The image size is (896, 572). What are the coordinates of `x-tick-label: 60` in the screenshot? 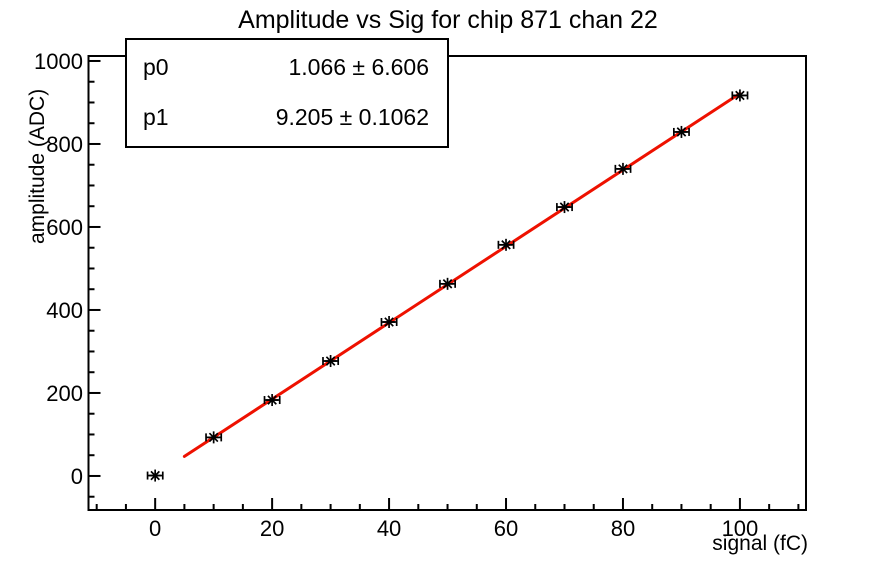 It's located at (506, 528).